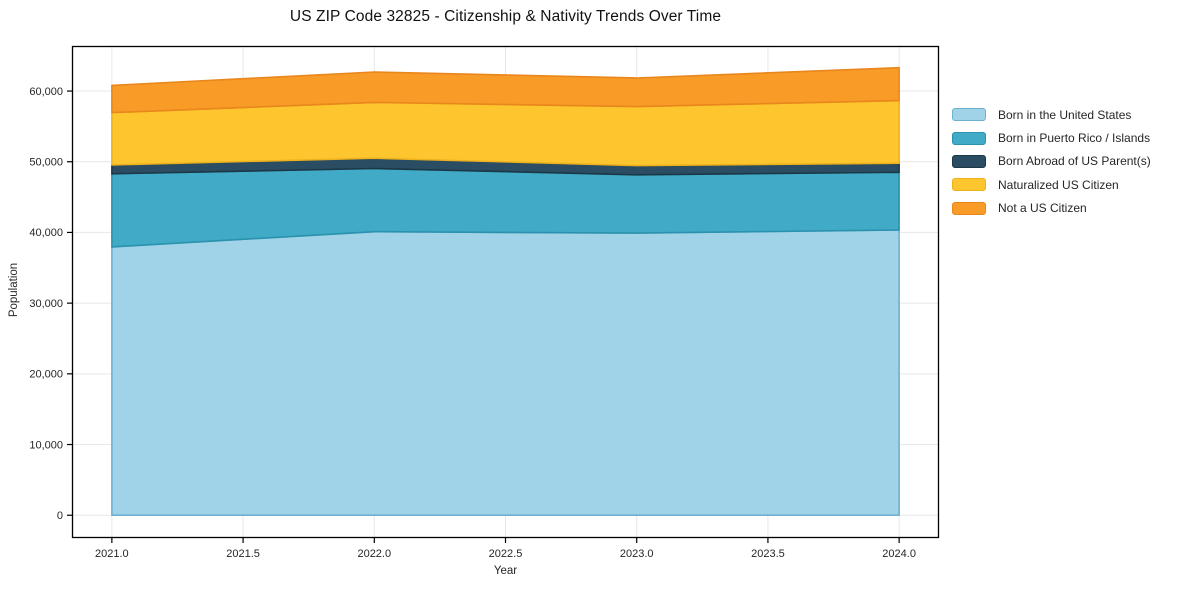 Image resolution: width=1189 pixels, height=590 pixels. What do you see at coordinates (14, 290) in the screenshot?
I see `y-axis-label: Population` at bounding box center [14, 290].